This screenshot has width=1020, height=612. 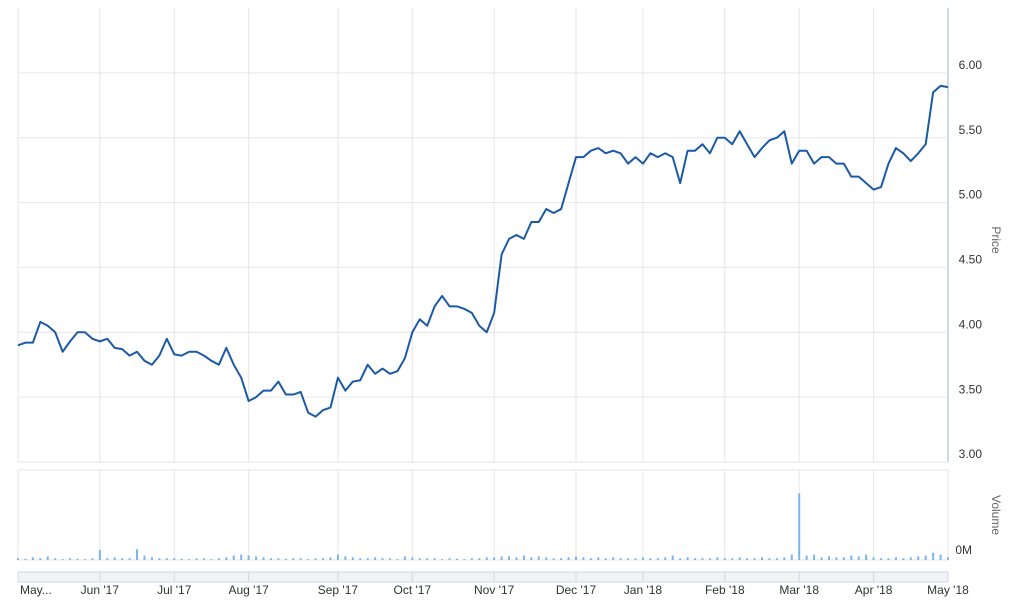 I want to click on y-tick-label: 6.00, so click(x=971, y=65).